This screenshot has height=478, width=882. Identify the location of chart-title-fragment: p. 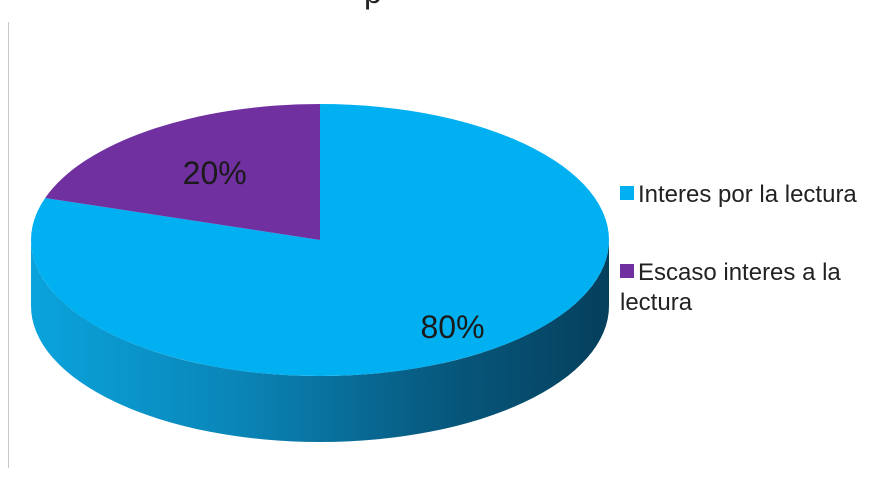
(373, 5).